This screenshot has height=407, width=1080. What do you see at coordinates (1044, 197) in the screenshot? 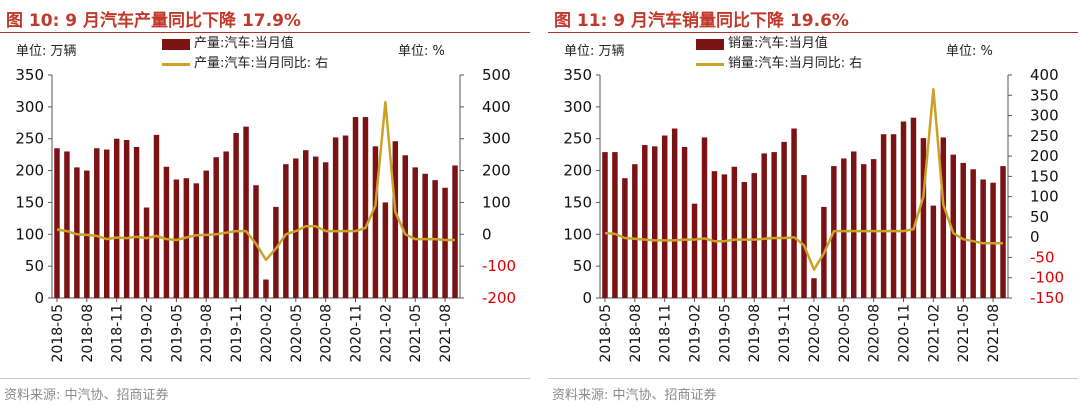
I see `right-tick-label: 100` at bounding box center [1044, 197].